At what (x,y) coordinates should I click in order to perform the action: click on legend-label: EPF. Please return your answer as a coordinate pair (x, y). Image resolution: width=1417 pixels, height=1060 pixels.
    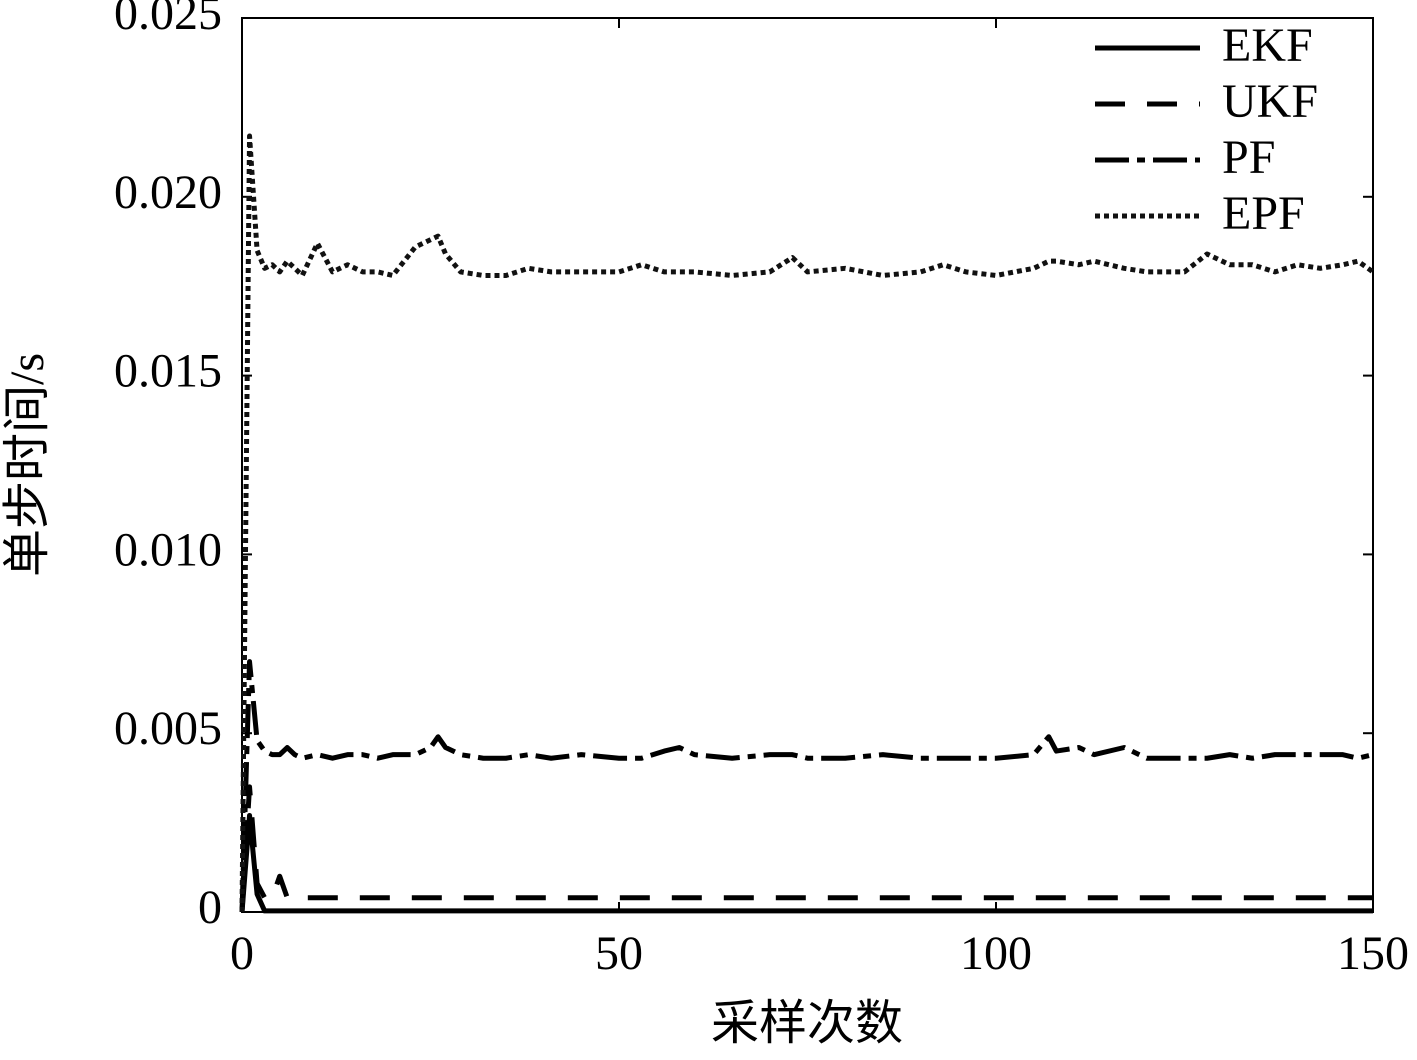
    Looking at the image, I should click on (1263, 213).